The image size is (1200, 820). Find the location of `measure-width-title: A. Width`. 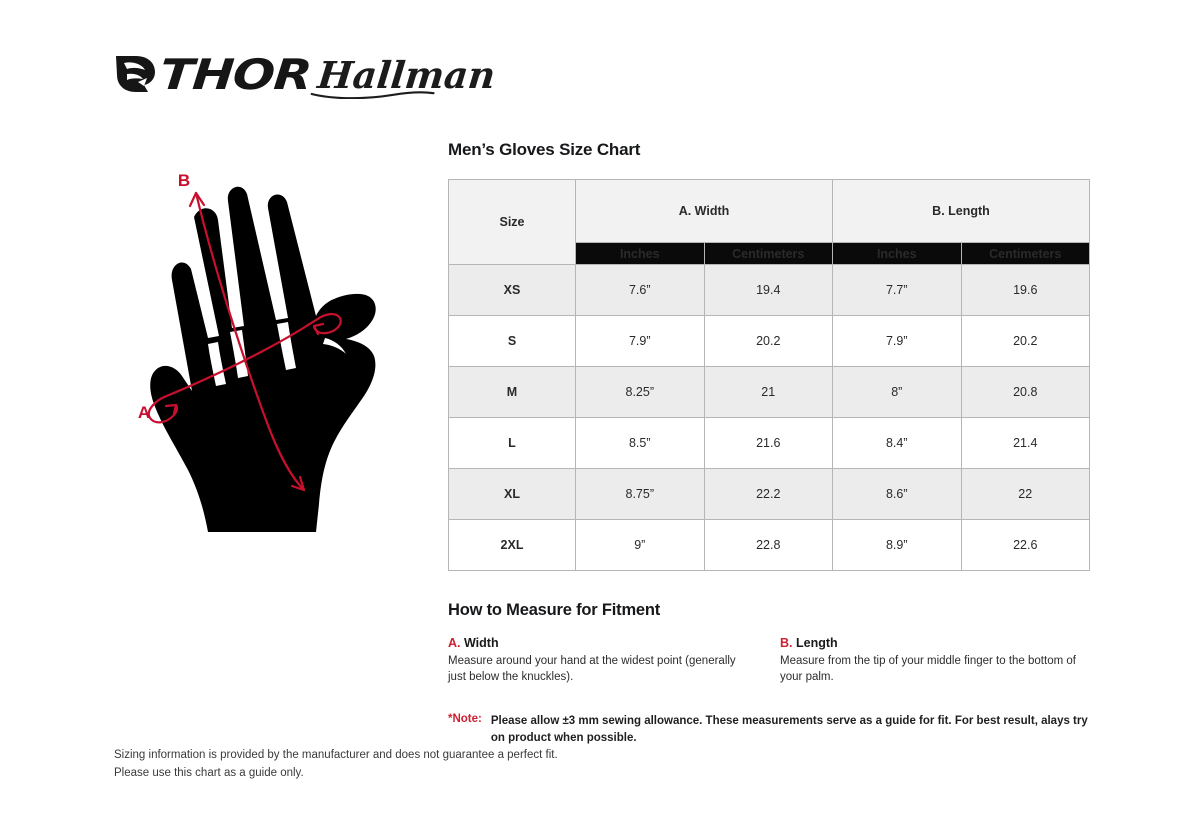

measure-width-title: A. Width is located at coordinates (614, 643).